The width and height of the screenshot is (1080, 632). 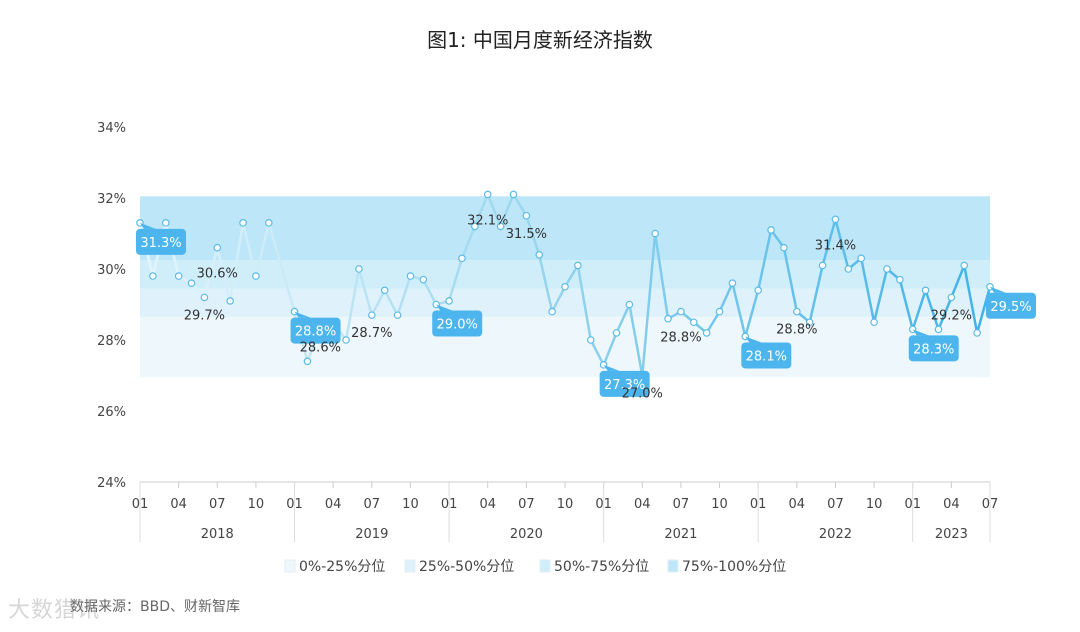 What do you see at coordinates (835, 534) in the screenshot?
I see `year-label: 2022` at bounding box center [835, 534].